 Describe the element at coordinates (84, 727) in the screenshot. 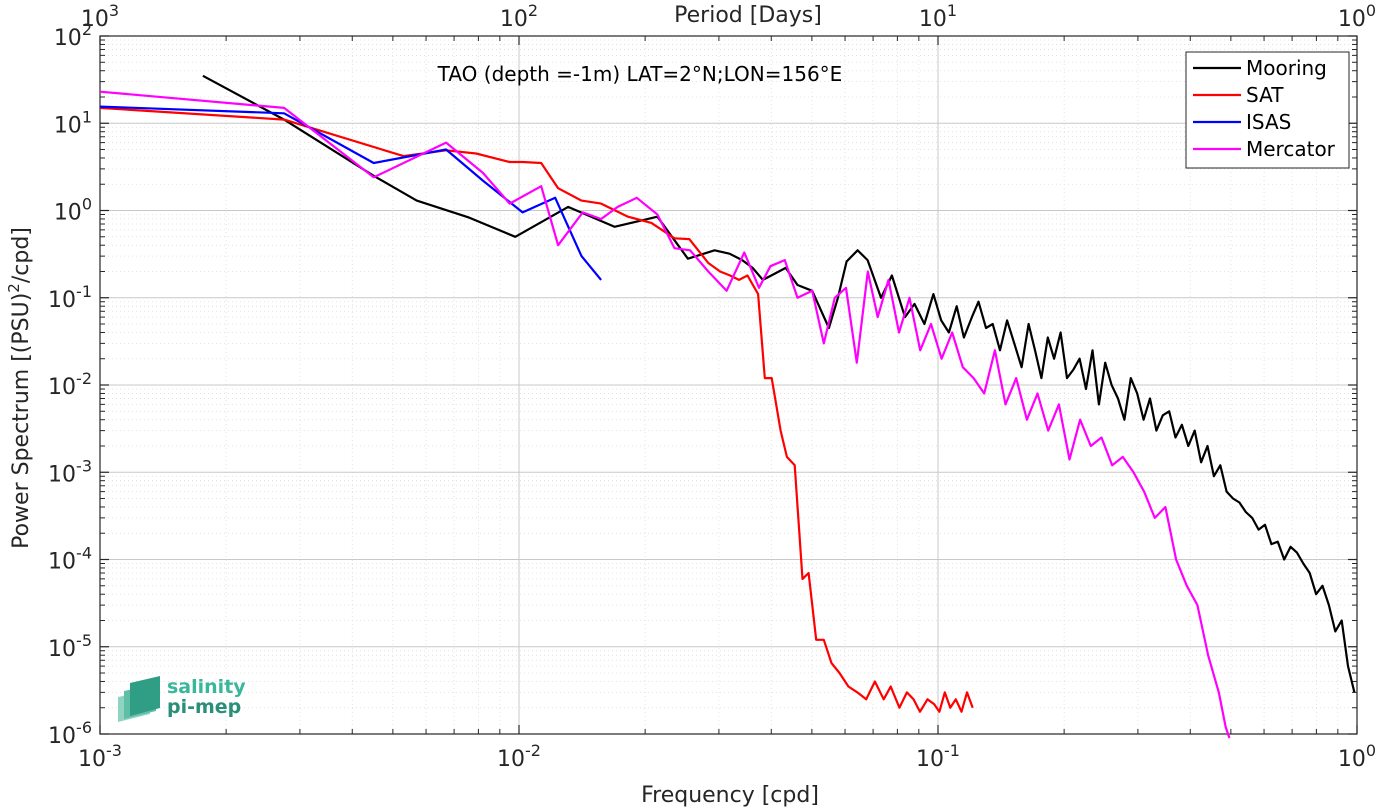

I see `y-tick-label-exponent: -6` at that location.